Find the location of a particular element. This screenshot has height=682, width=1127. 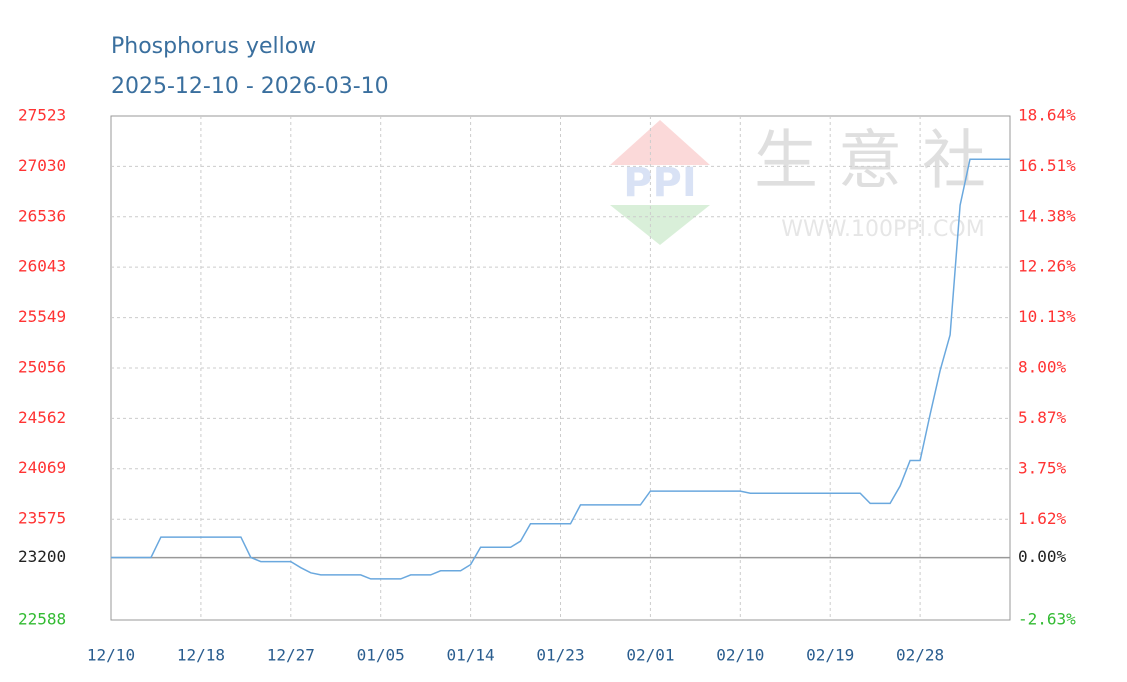

y-tick-label: 27523 is located at coordinates (42, 115).